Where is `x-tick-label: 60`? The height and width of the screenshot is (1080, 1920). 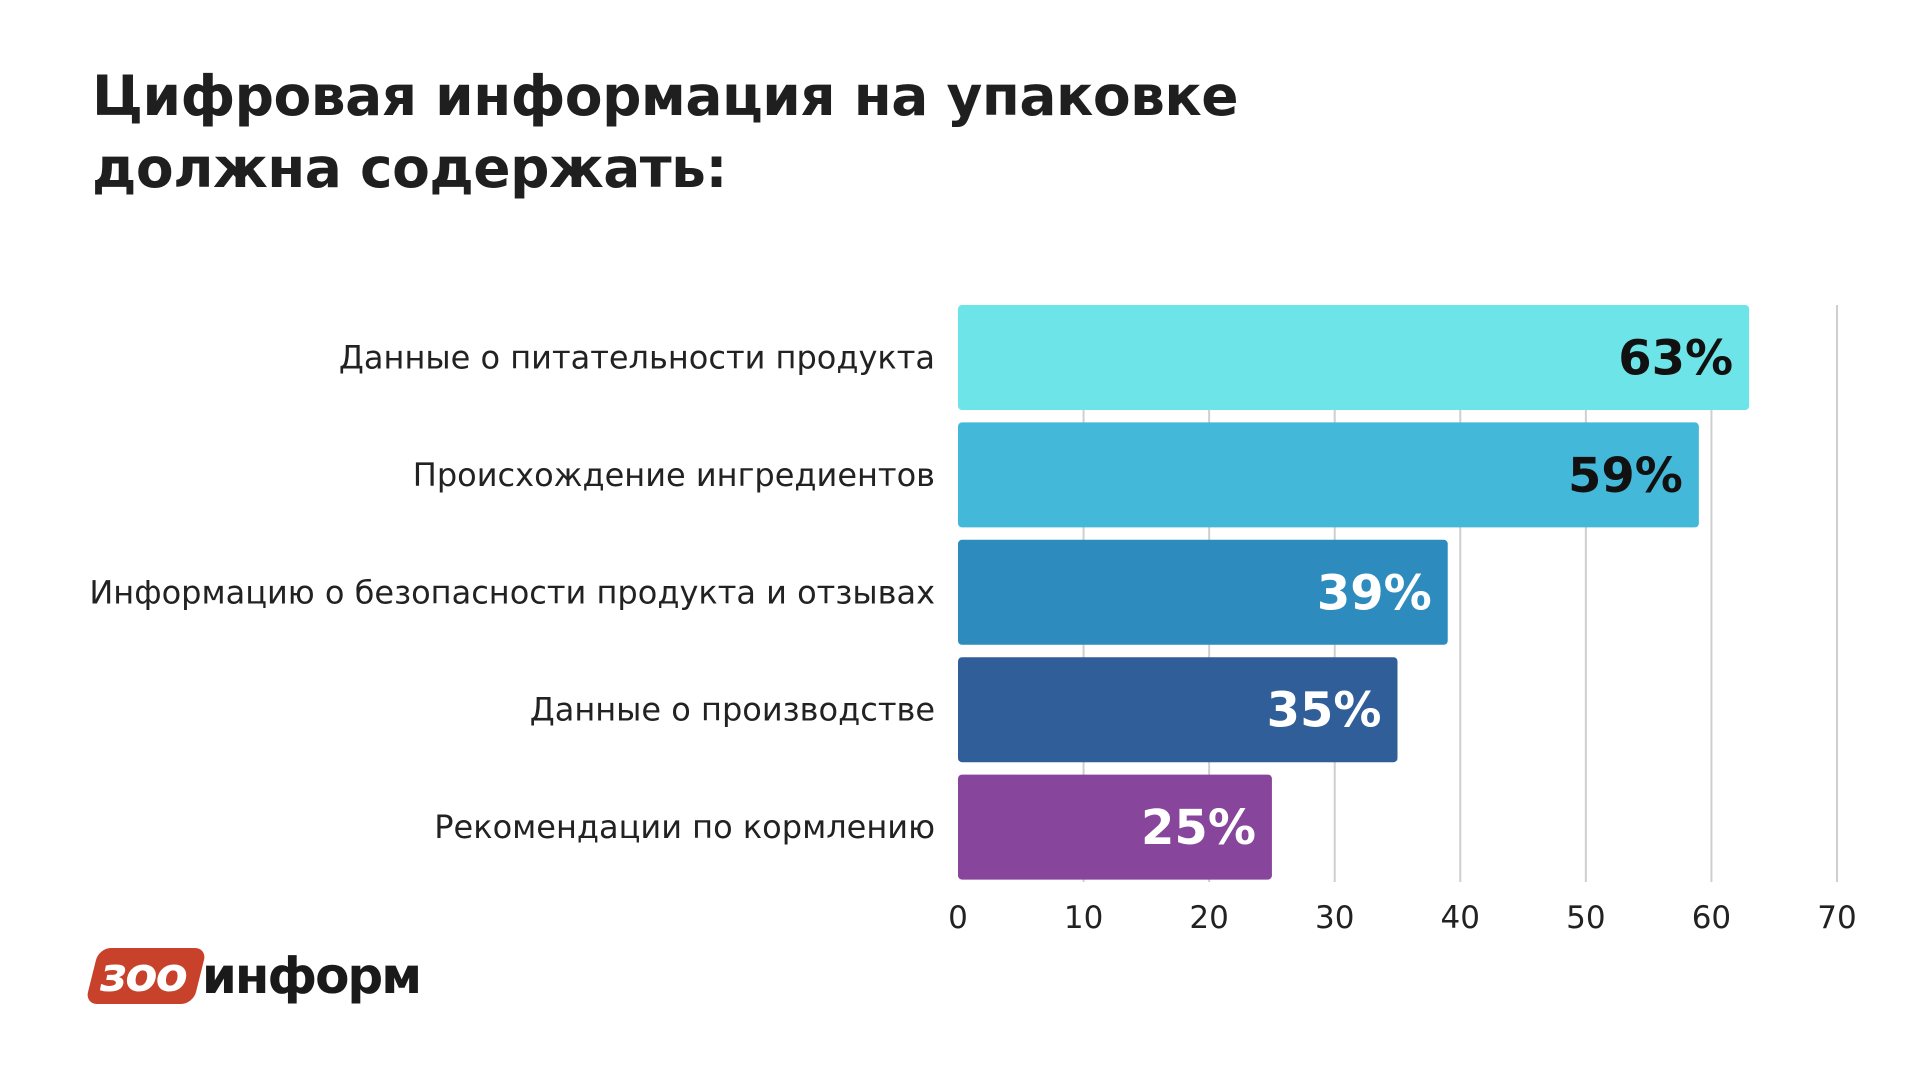
x-tick-label: 60 is located at coordinates (1711, 918).